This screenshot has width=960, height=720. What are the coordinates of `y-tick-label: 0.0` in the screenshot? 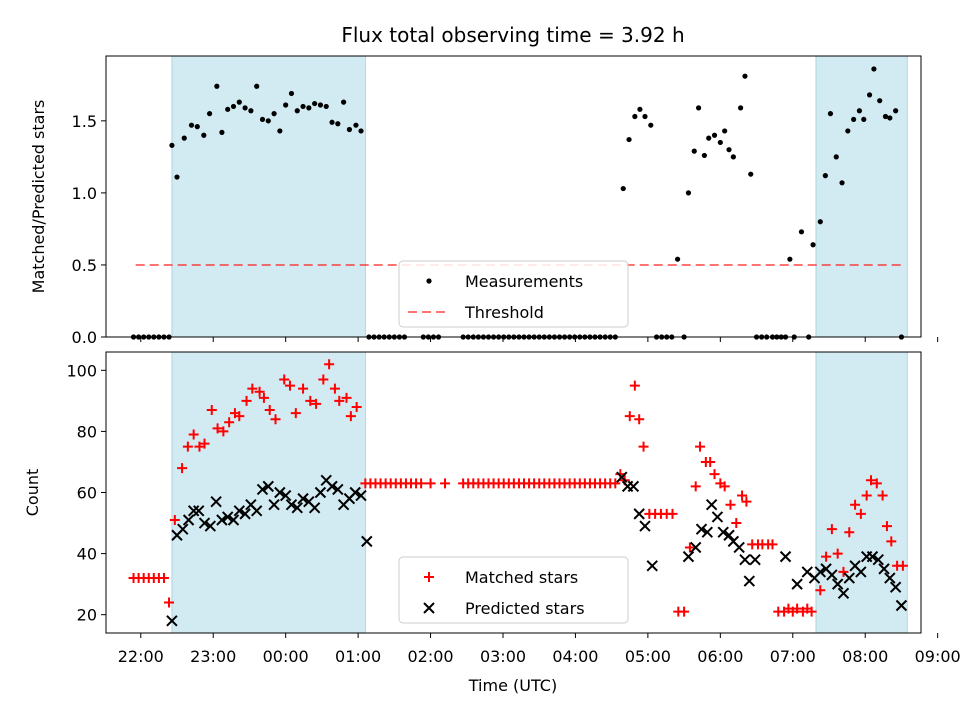 It's located at (84, 337).